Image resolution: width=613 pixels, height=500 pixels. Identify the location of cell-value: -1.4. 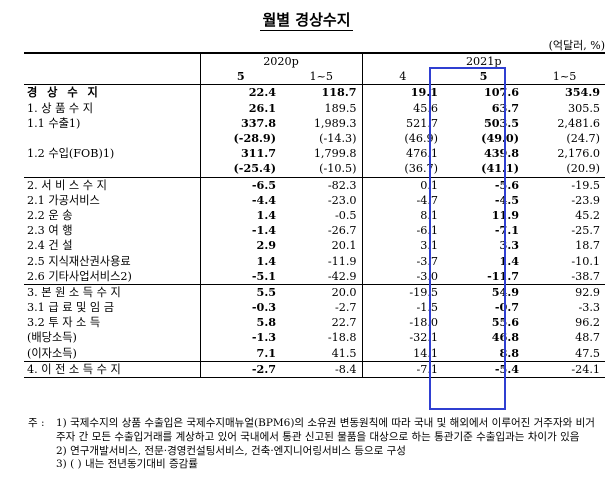
(240, 231).